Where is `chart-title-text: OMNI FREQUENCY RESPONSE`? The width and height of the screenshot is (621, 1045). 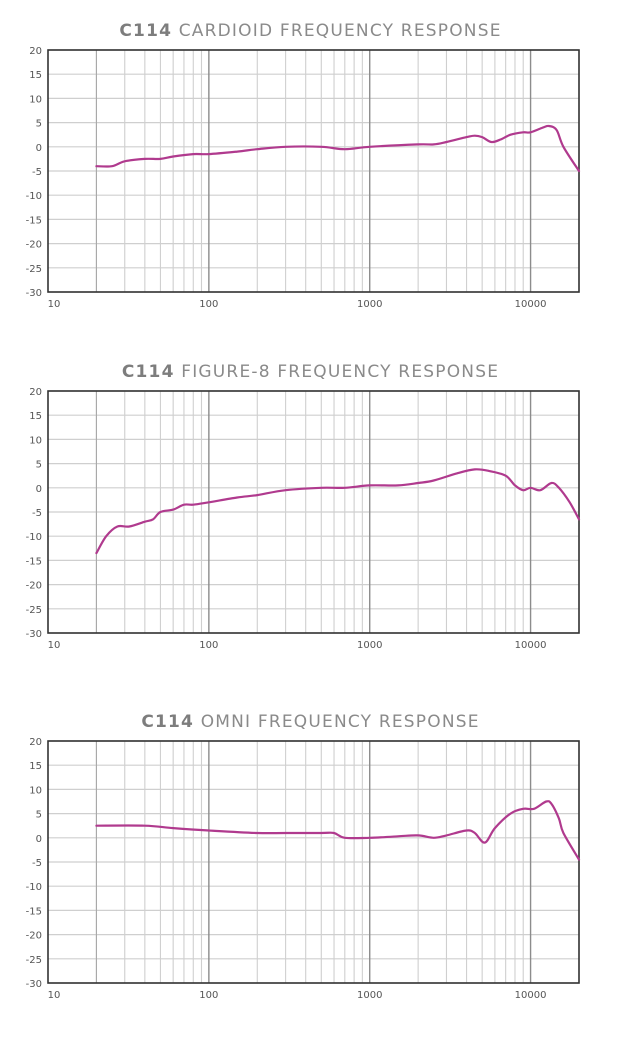
chart-title-text: OMNI FREQUENCY RESPONSE is located at coordinates (340, 722).